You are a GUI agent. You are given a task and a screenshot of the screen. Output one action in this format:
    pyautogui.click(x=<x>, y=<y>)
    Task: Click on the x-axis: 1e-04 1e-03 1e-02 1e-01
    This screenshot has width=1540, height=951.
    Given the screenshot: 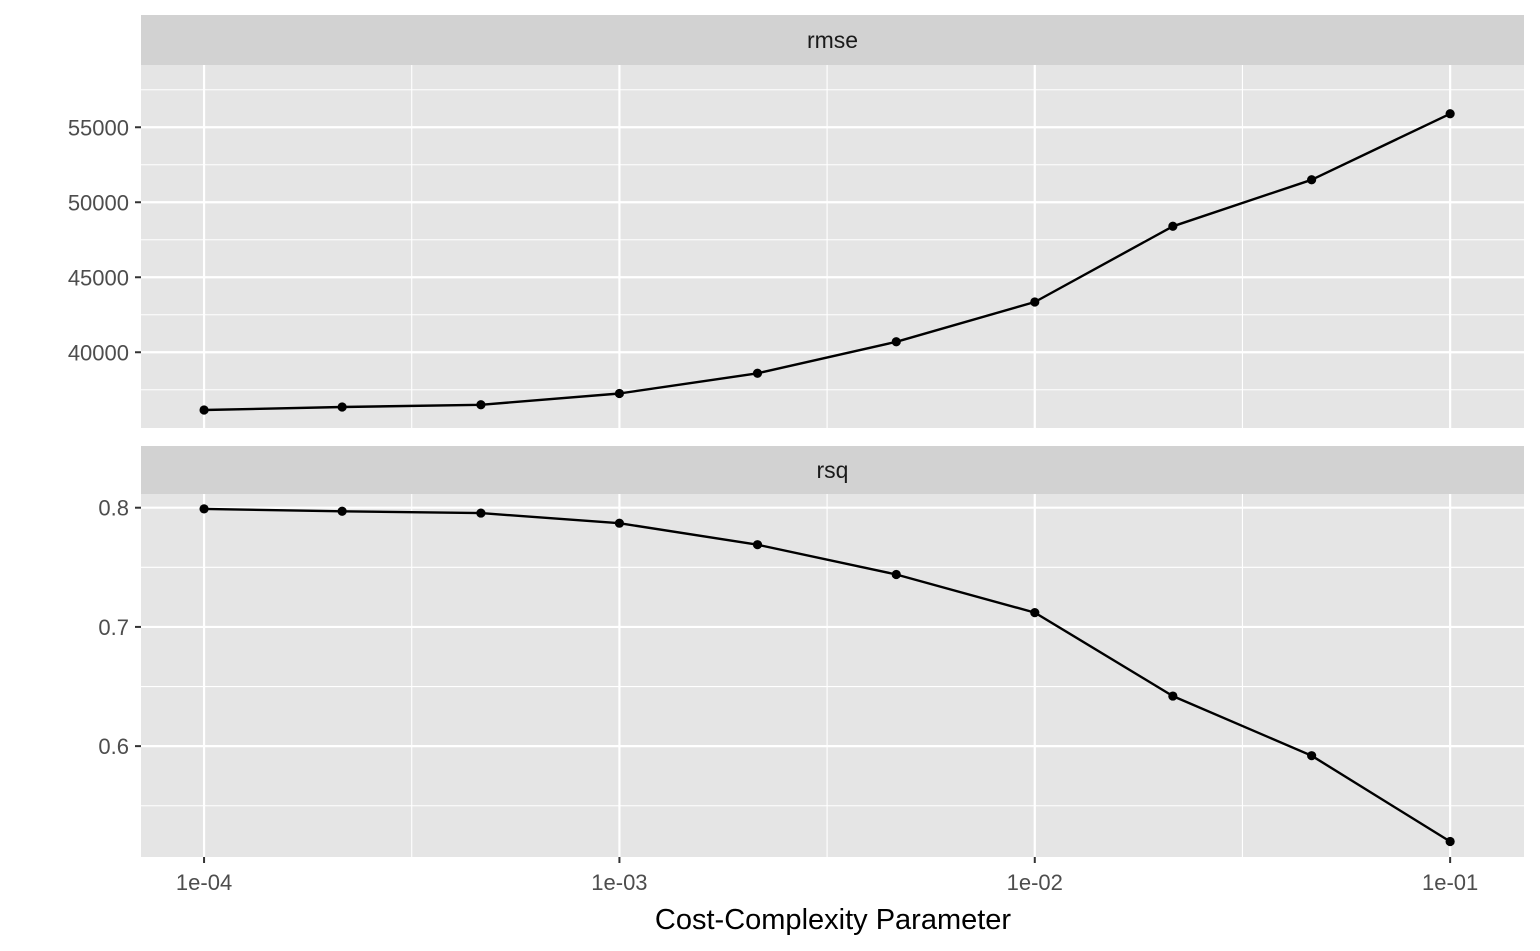 What is the action you would take?
    pyautogui.click(x=827, y=876)
    